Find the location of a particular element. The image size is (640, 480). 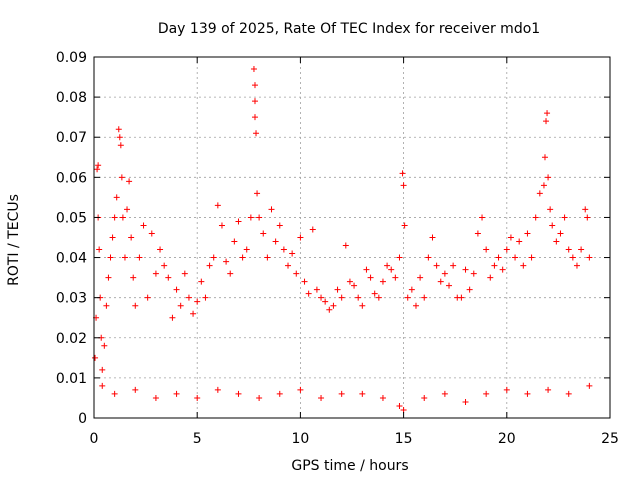

y-tick-label: 0.04 is located at coordinates (71, 259).